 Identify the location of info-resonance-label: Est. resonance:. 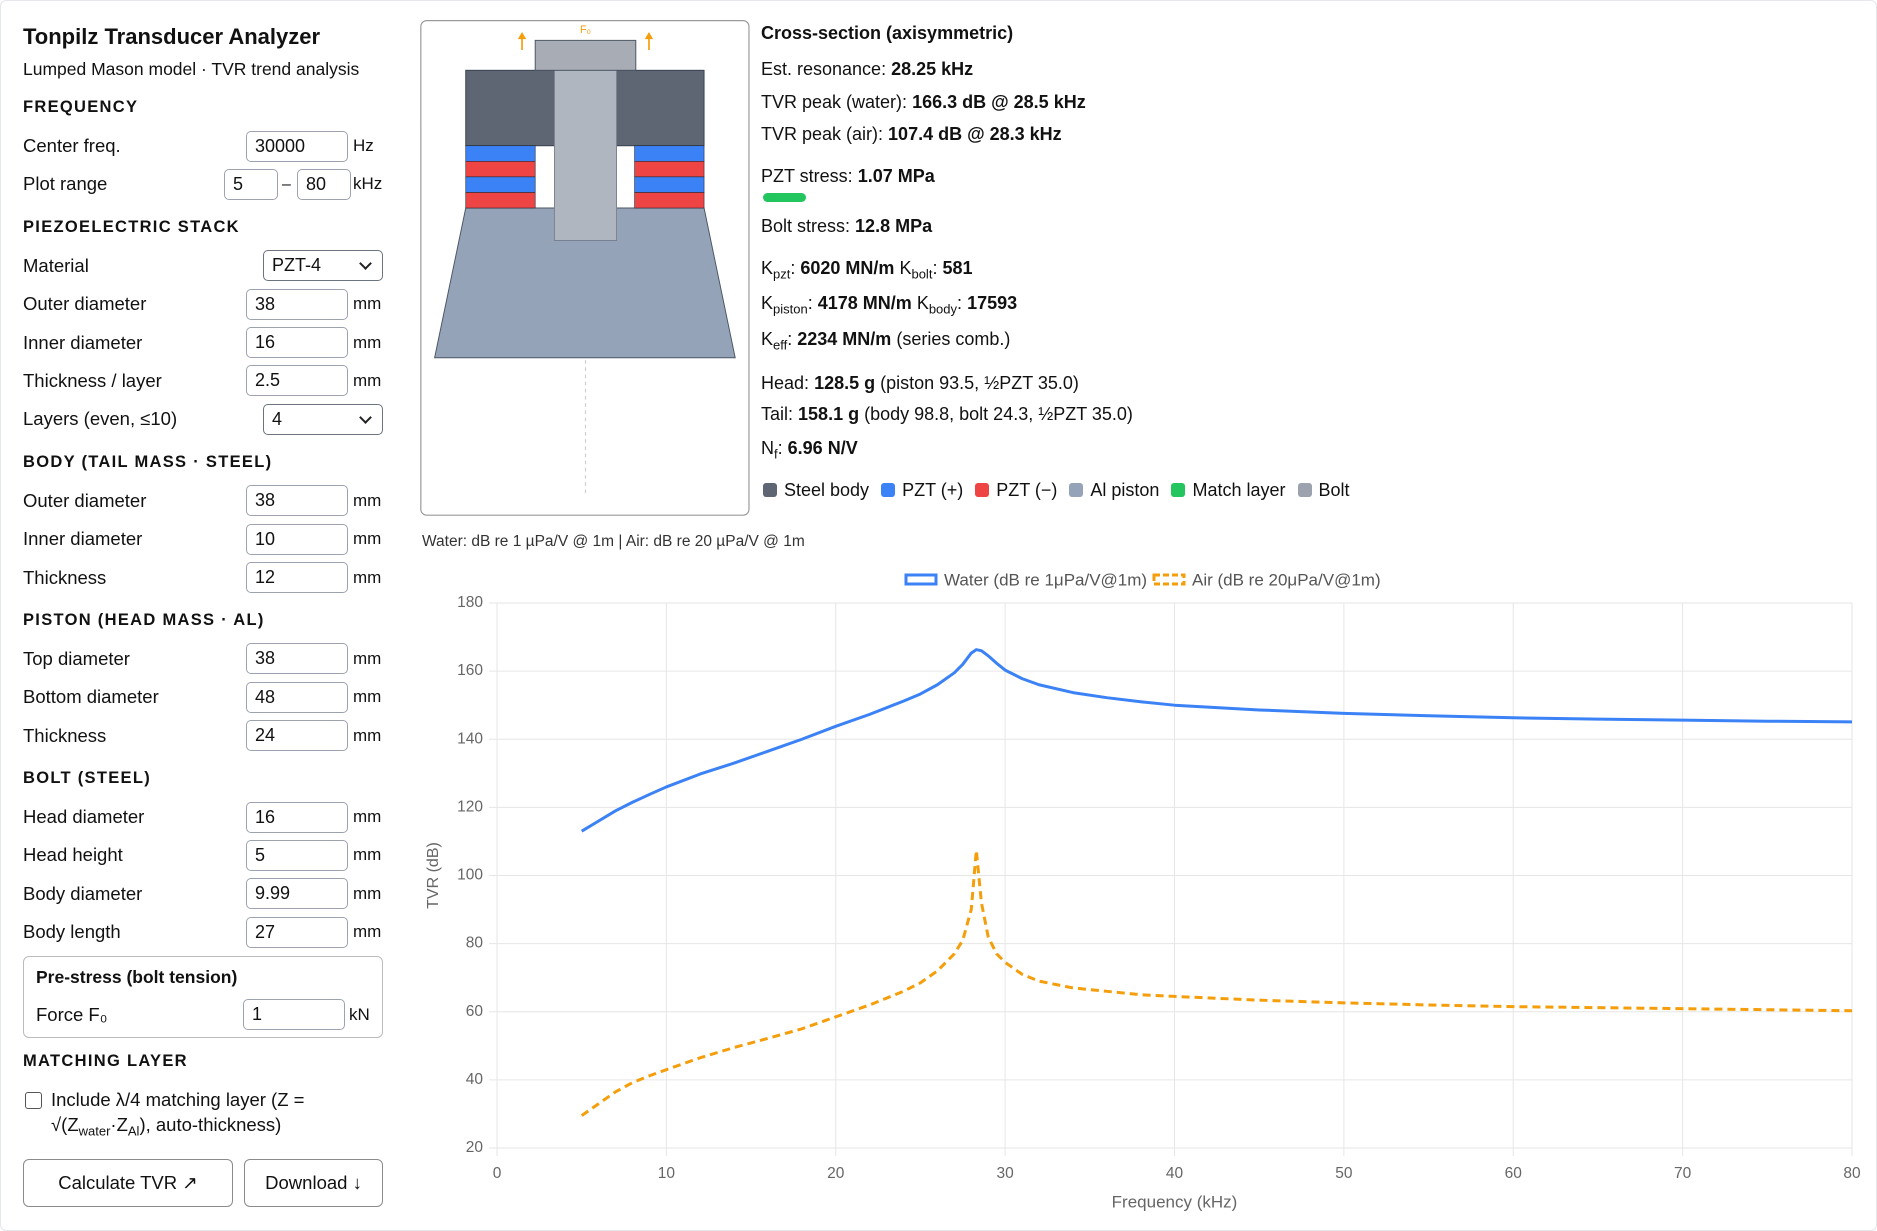
(824, 69).